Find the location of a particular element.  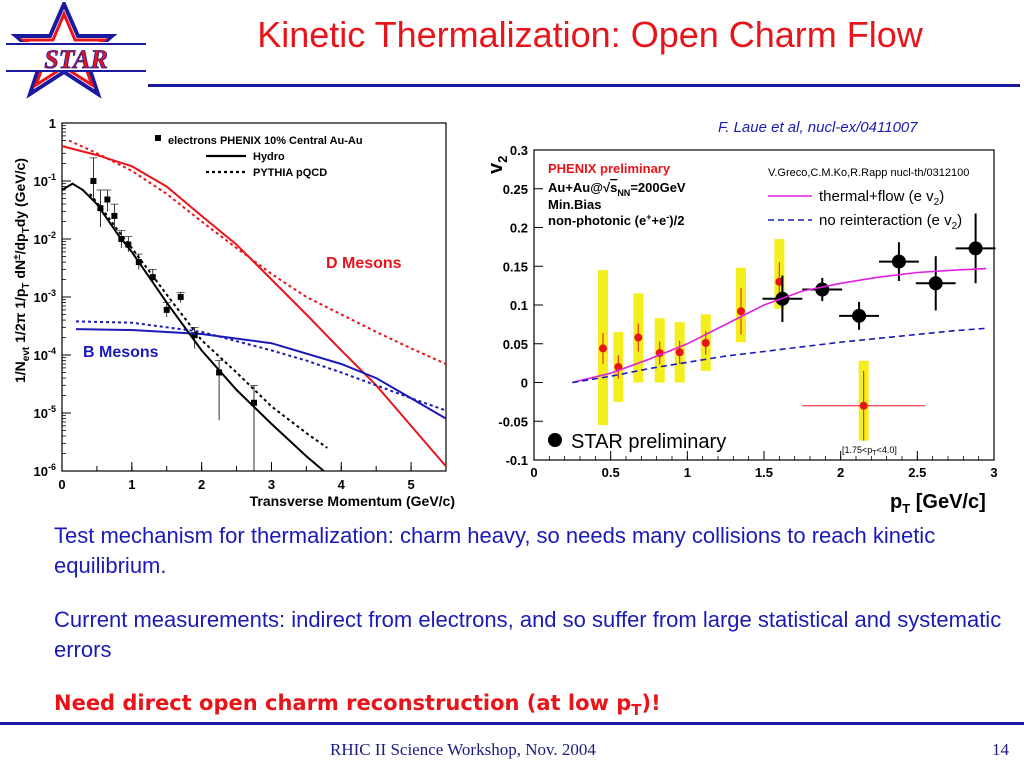

auau-label-end: =200GeV is located at coordinates (658, 187).